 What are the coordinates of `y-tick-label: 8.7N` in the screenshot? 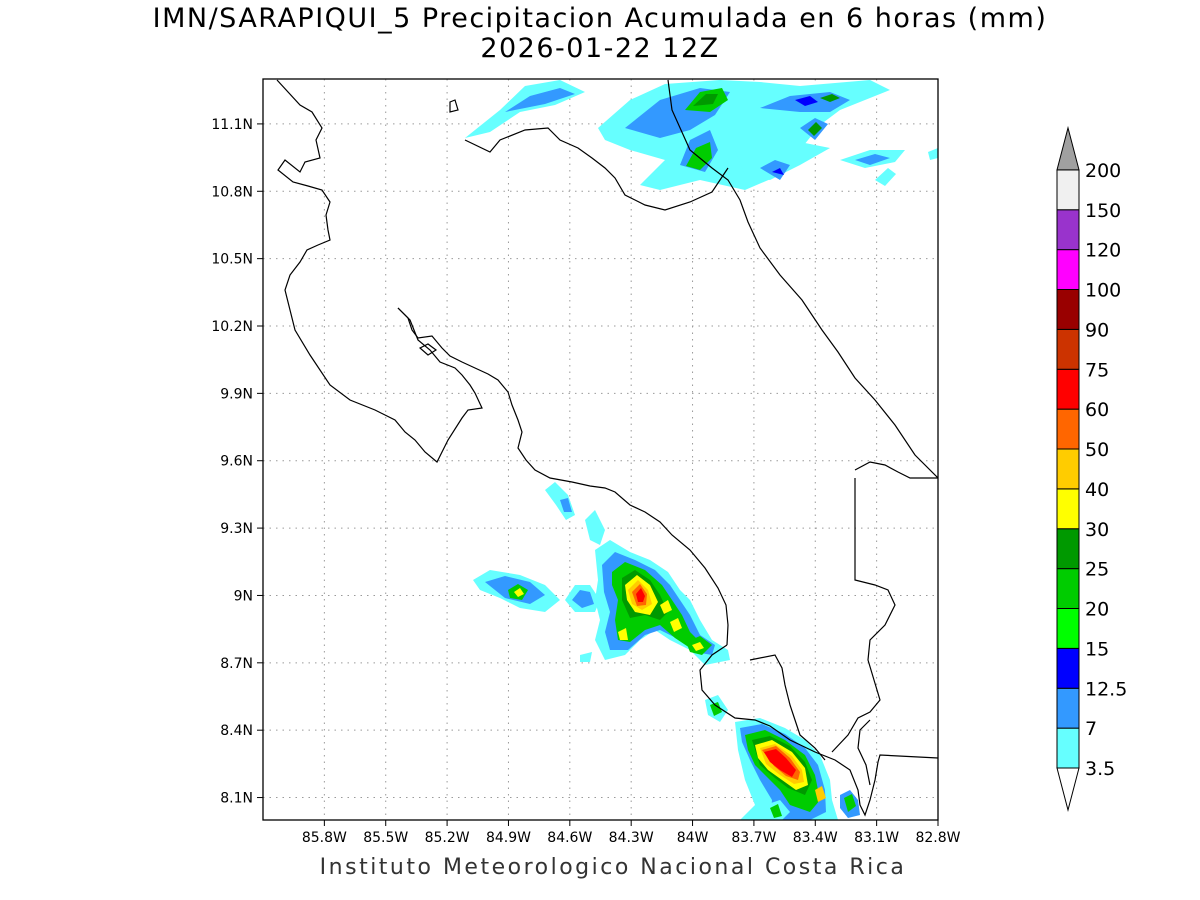 It's located at (236, 664).